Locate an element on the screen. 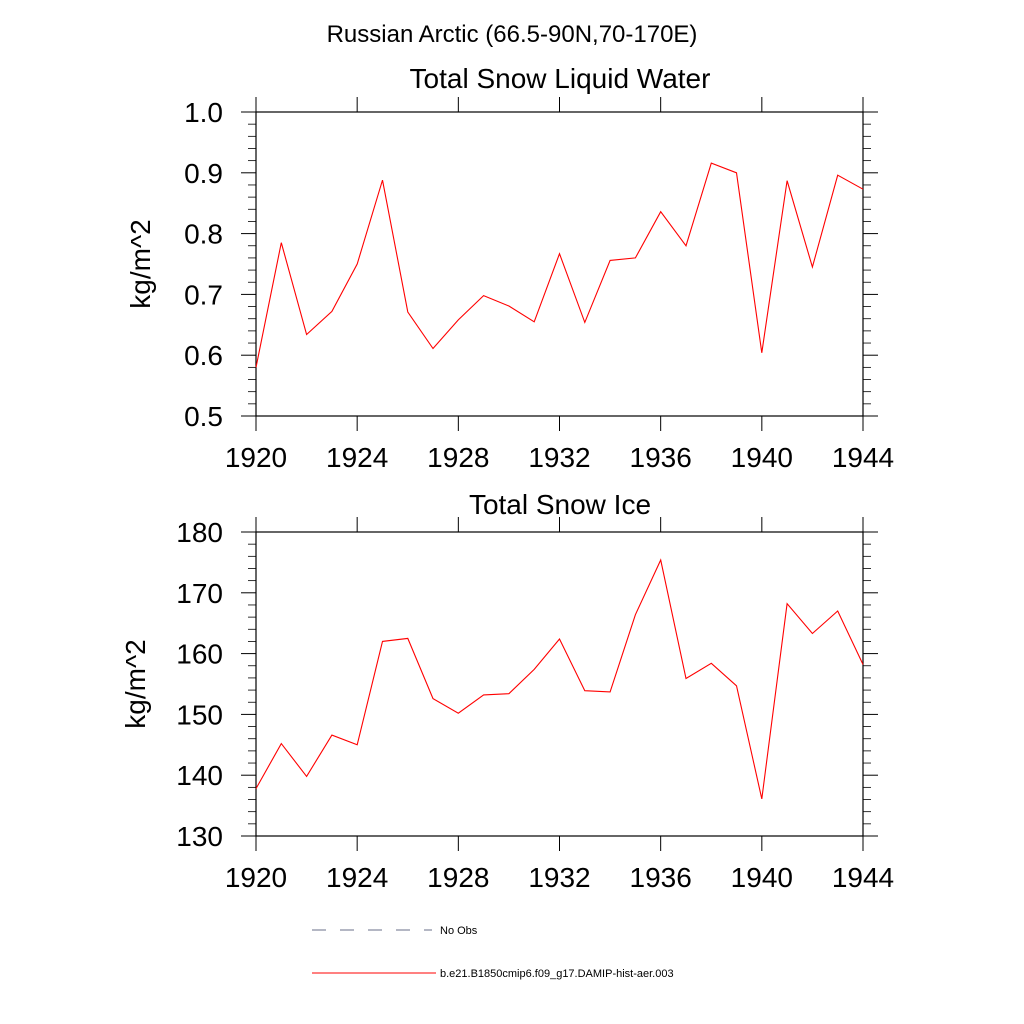 Image resolution: width=1024 pixels, height=1024 pixels. figure-main-title: Russian Arctic (66.5-90N,70-170E) is located at coordinates (512, 34).